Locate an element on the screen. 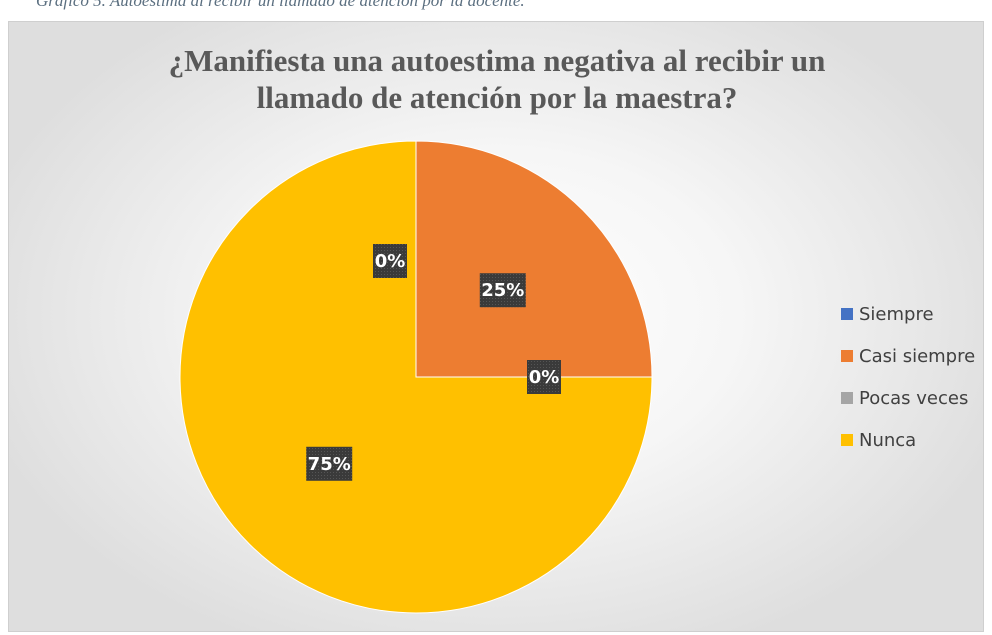 The width and height of the screenshot is (992, 635). legend-label: Siempre is located at coordinates (896, 314).